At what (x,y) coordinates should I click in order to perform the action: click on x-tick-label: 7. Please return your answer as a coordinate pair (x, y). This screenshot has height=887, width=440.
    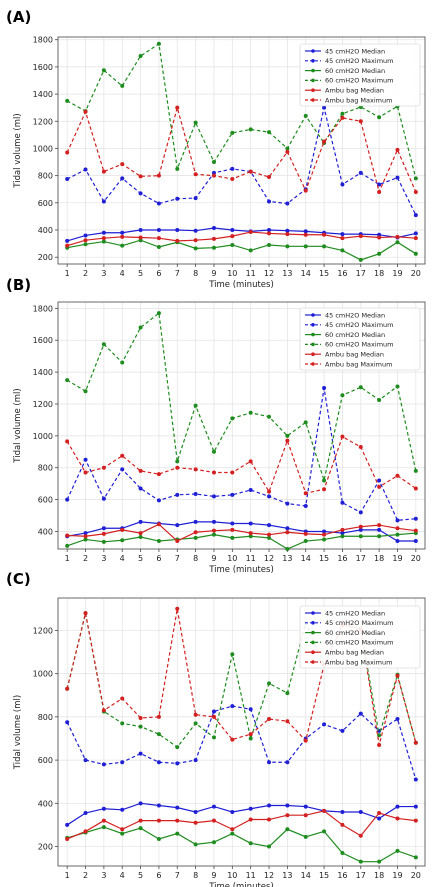
    Looking at the image, I should click on (177, 273).